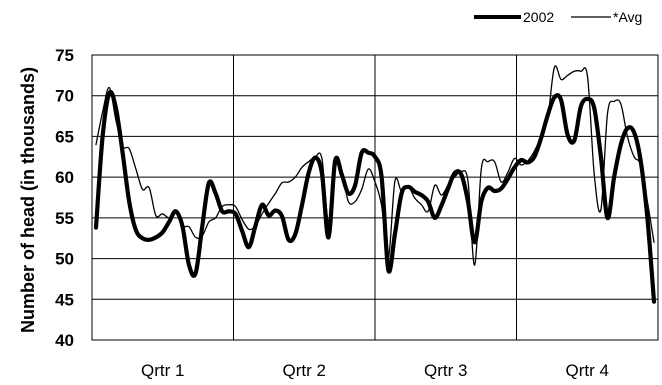 The image size is (662, 385). What do you see at coordinates (64, 340) in the screenshot?
I see `y-tick-label: 40` at bounding box center [64, 340].